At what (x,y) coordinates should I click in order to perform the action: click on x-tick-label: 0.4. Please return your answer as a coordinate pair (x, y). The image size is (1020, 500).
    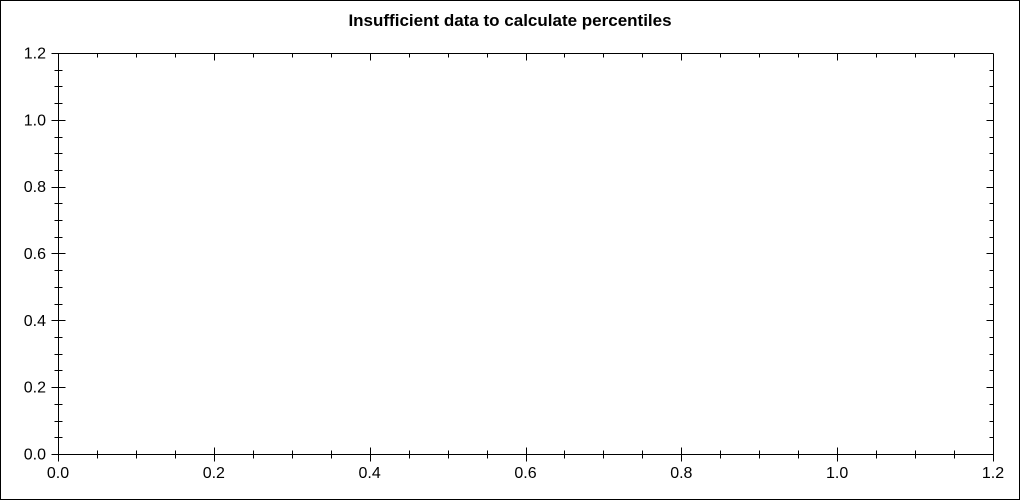
    Looking at the image, I should click on (370, 473).